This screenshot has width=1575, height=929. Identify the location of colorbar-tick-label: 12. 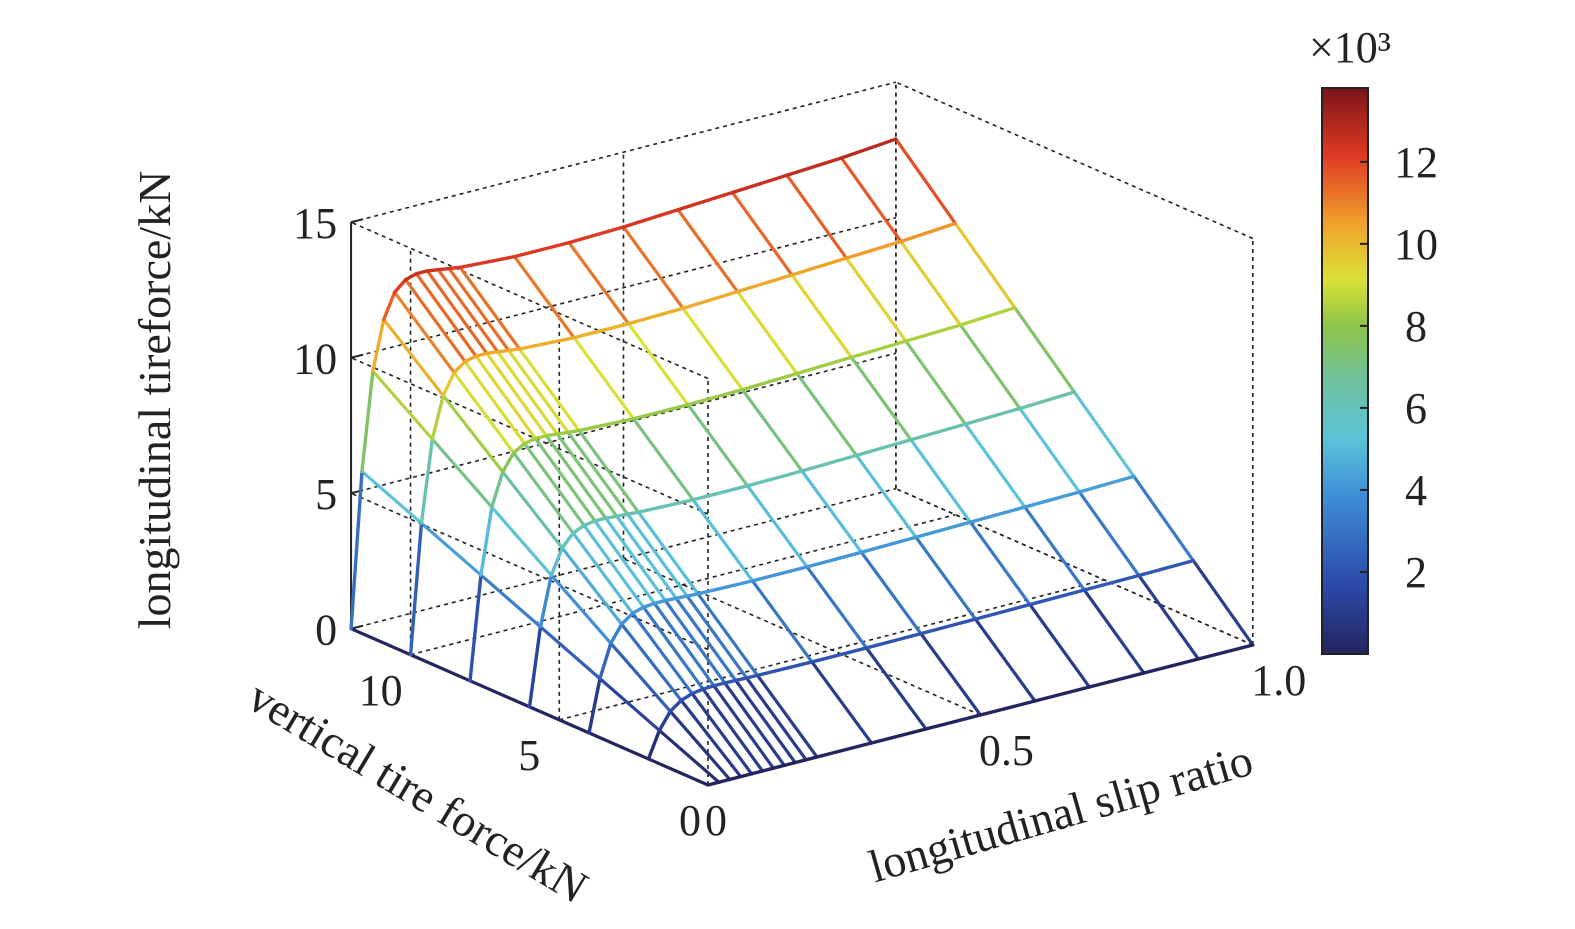
(1416, 162).